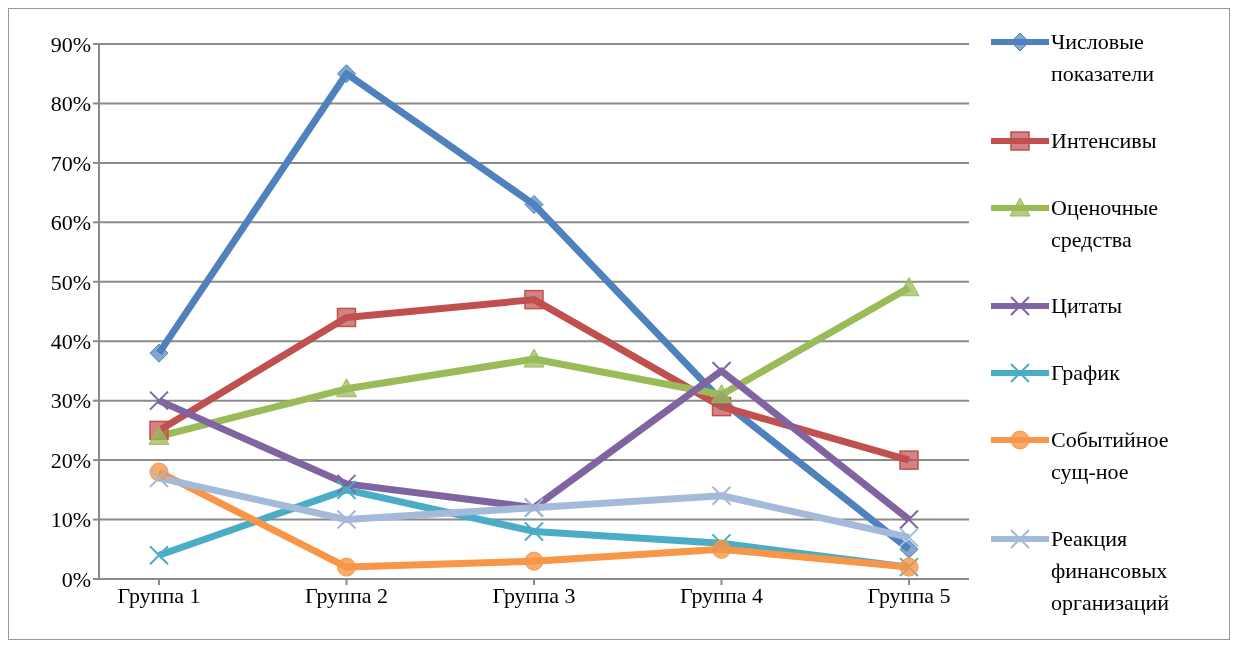 This screenshot has height=649, width=1238. What do you see at coordinates (1104, 140) in the screenshot?
I see `legend-label: Интенсивы` at bounding box center [1104, 140].